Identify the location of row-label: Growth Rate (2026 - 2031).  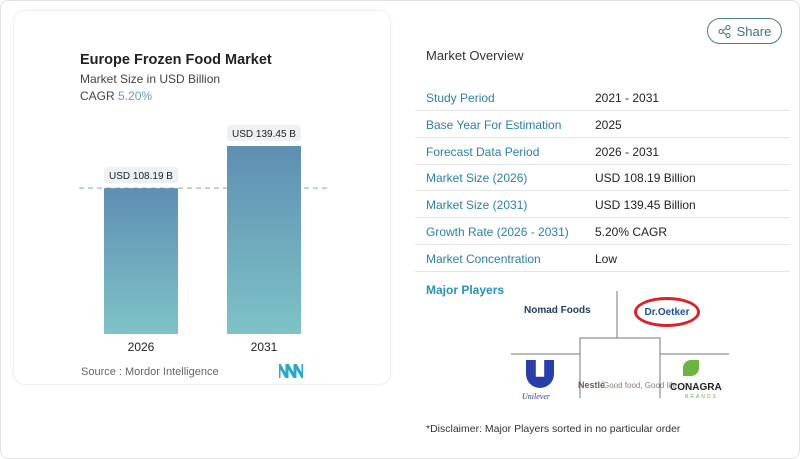
(497, 232).